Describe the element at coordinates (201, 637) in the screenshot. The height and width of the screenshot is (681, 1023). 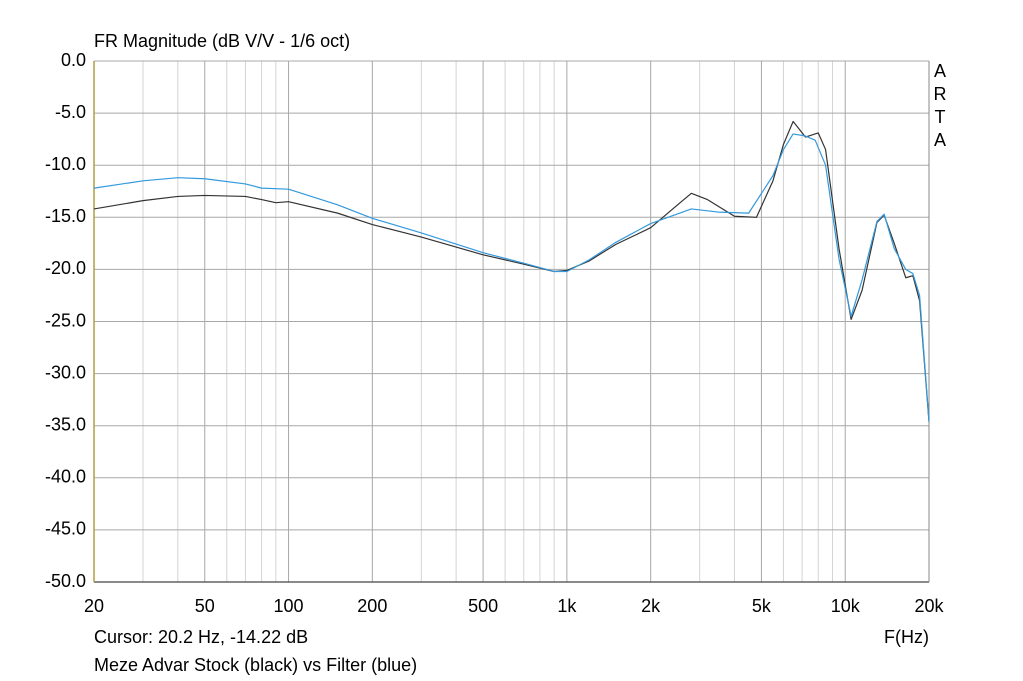
I see `cursor-readout: Cursor: 20.2 Hz, -14.22 dB` at that location.